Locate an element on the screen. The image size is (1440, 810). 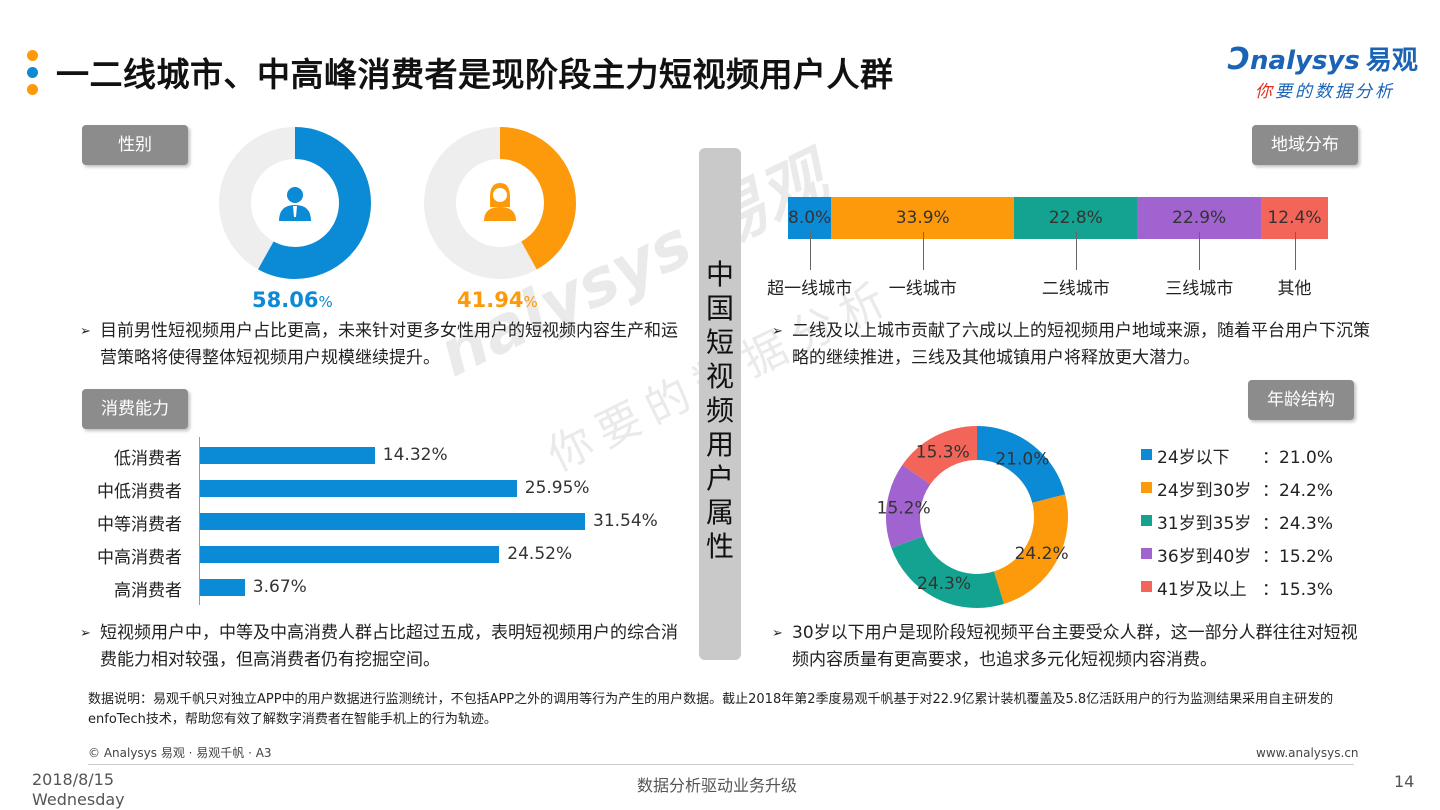
consumption-tag: 消费能力 is located at coordinates (135, 409).